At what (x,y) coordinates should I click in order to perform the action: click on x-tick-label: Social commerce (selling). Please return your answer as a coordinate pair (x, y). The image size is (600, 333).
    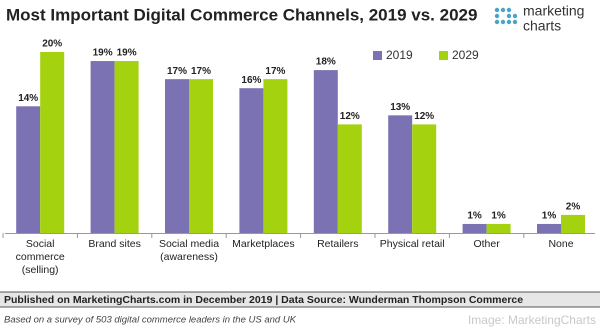
    Looking at the image, I should click on (40, 257).